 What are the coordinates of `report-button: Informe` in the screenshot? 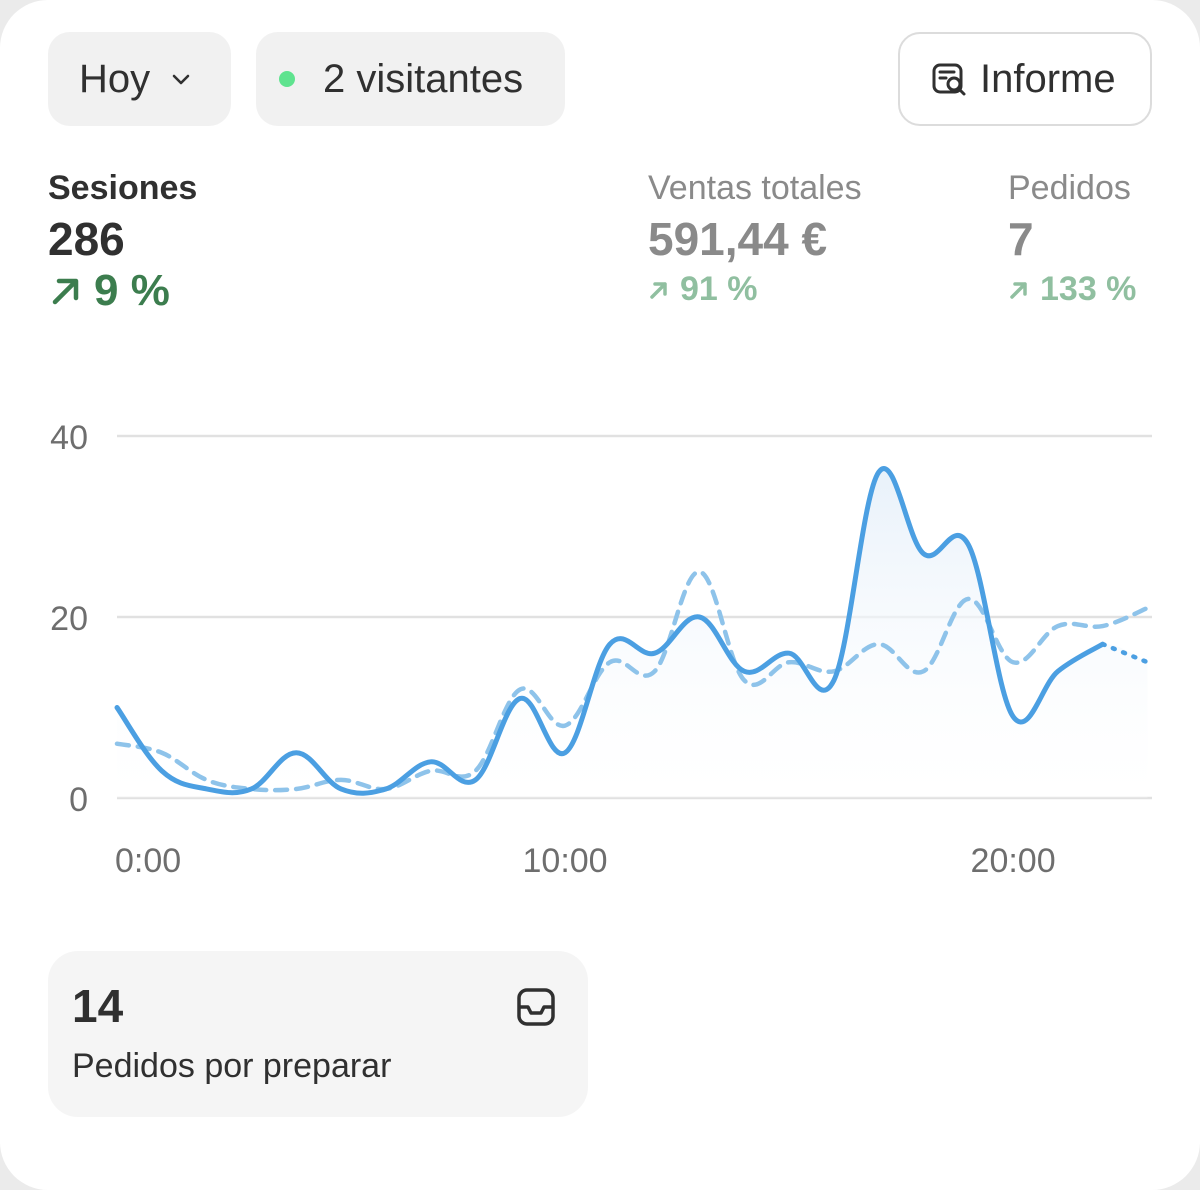 It's located at (1025, 79).